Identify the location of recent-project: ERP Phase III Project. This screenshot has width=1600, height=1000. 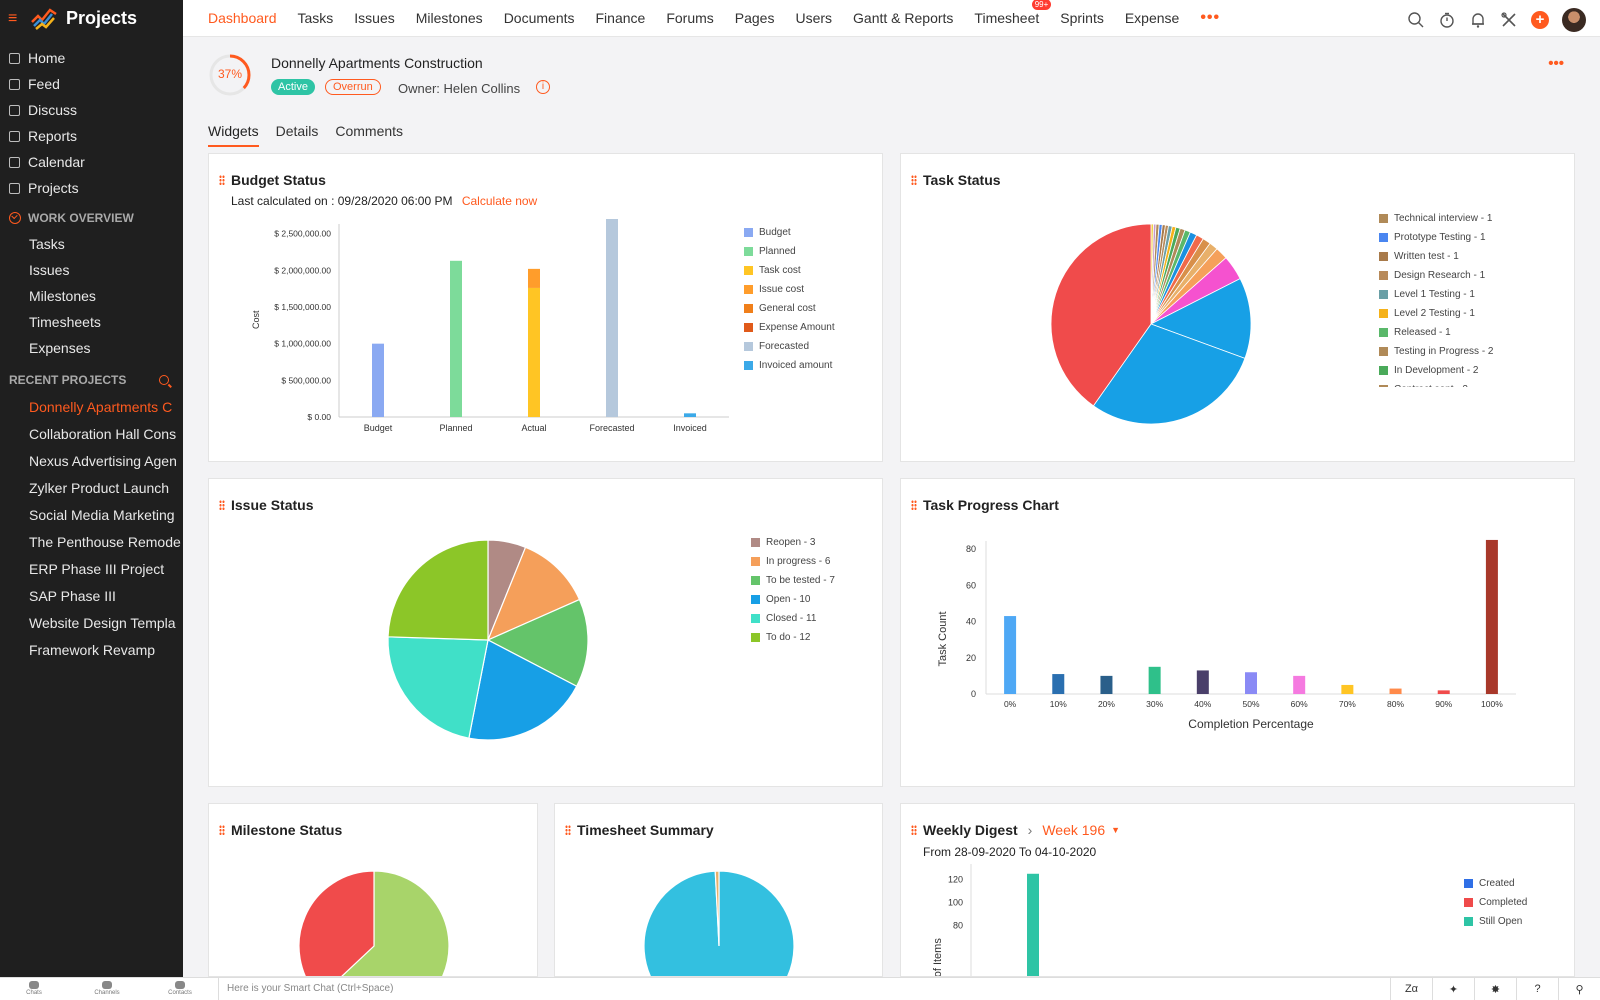
(97, 568).